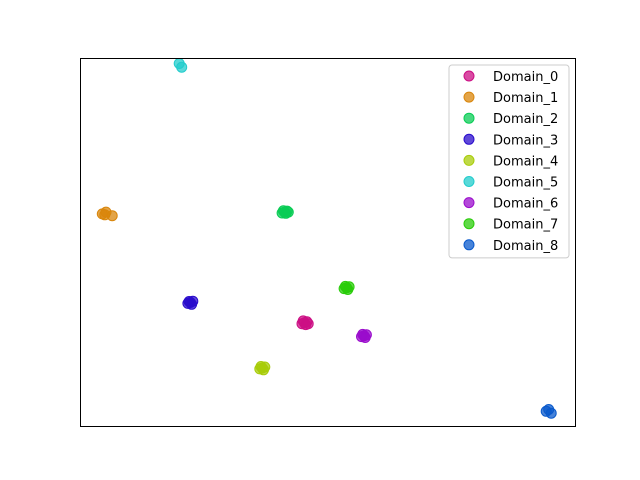 This screenshot has width=640, height=480. Describe the element at coordinates (525, 183) in the screenshot. I see `legend-label-domain_5: Domain_5` at that location.